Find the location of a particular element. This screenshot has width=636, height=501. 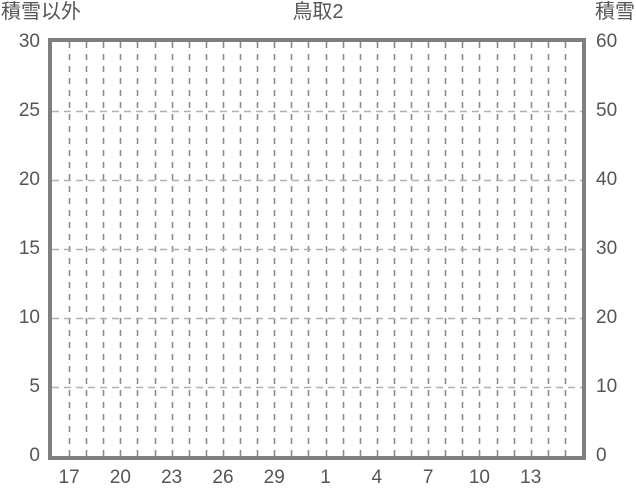

xtick-17: 17 is located at coordinates (69, 477).